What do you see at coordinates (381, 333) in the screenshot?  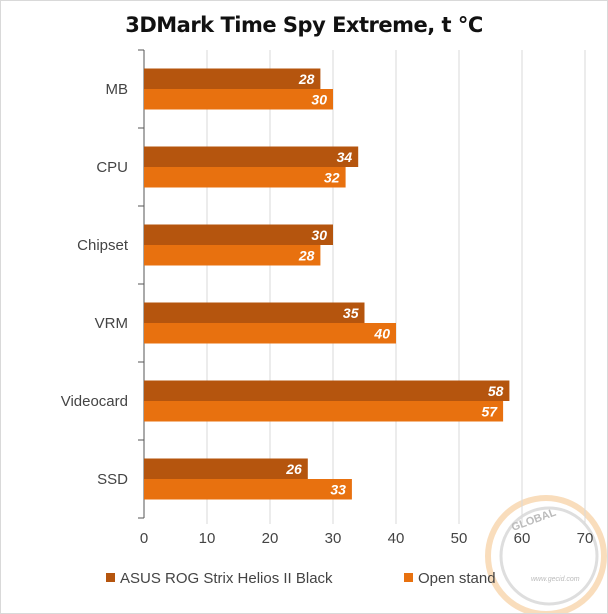 I see `data-label: 40` at bounding box center [381, 333].